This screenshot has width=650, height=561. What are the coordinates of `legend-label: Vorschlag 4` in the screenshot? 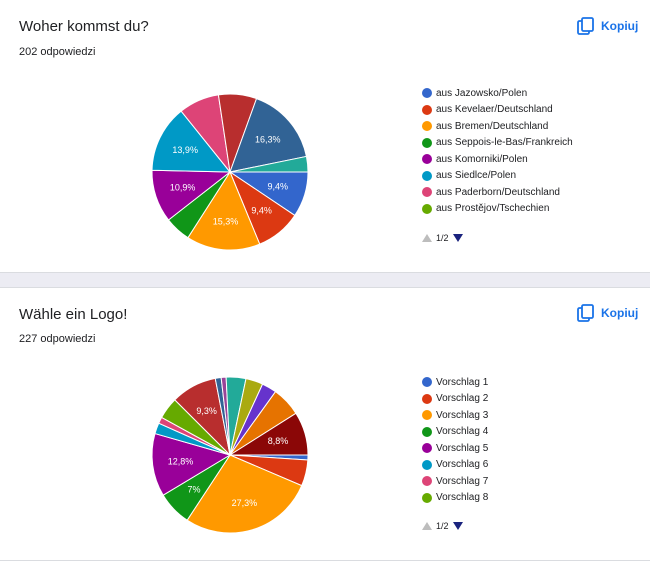 It's located at (462, 432).